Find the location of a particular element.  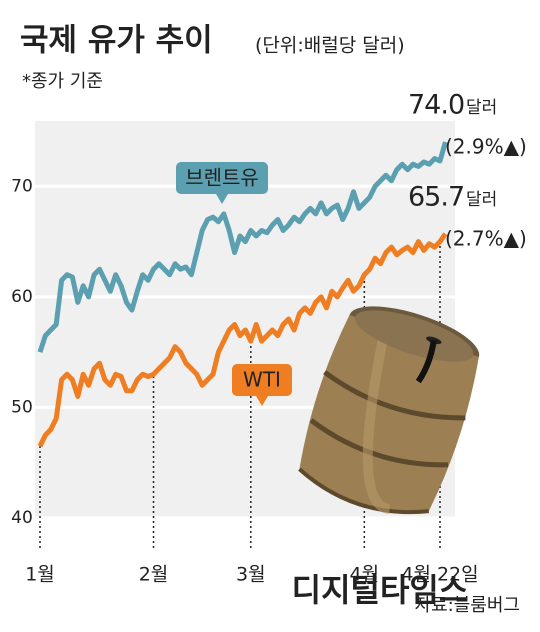

x-tick-label: 2월 is located at coordinates (154, 575).